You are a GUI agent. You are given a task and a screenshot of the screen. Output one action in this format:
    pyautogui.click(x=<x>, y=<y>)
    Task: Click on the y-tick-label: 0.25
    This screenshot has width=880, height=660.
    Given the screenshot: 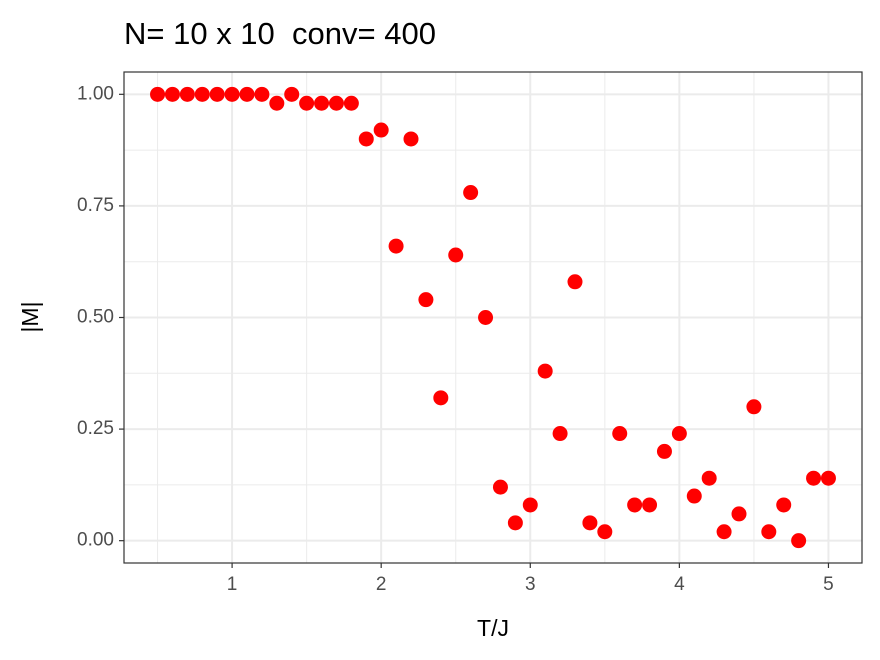 What is the action you would take?
    pyautogui.click(x=95, y=428)
    